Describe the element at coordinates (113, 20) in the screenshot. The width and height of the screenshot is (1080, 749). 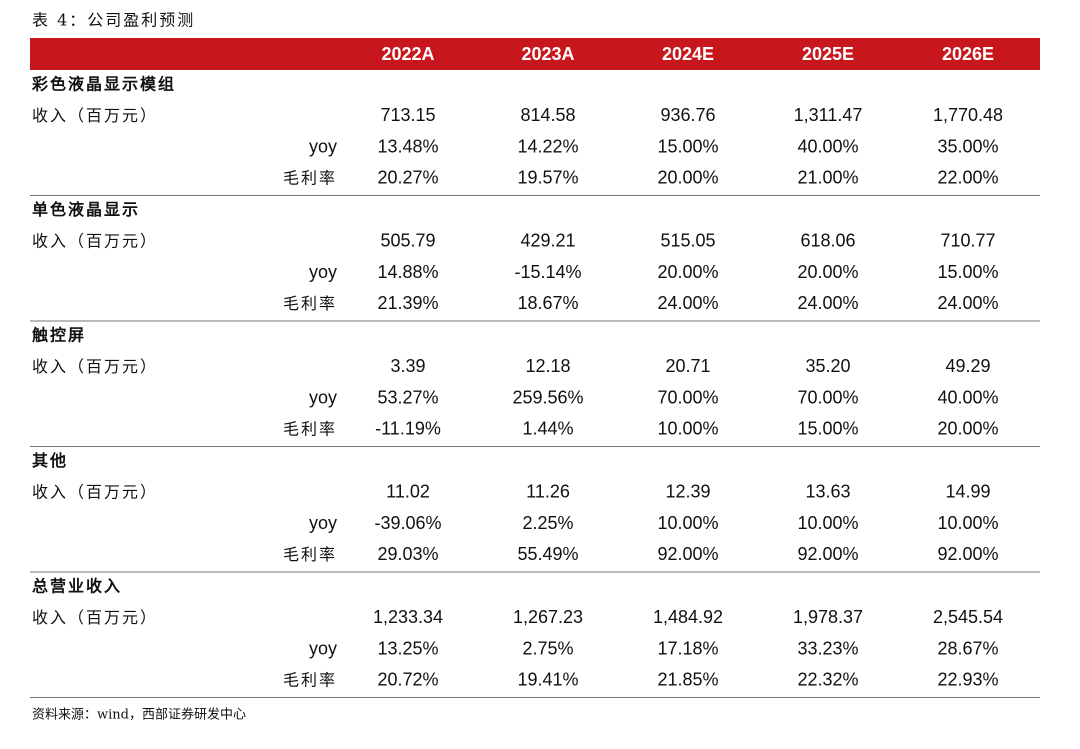
I see `table-title: 表 4：公司盈利预测` at that location.